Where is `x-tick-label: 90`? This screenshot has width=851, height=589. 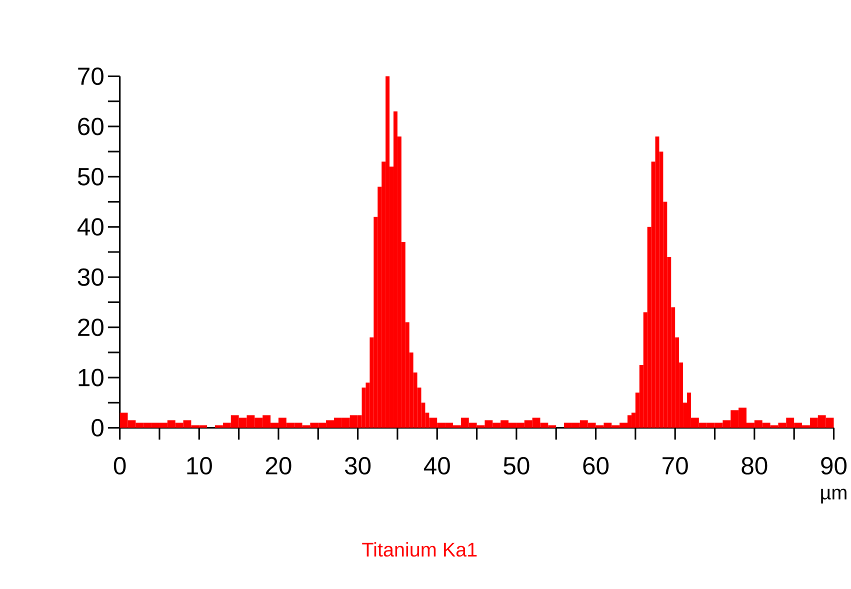
x-tick-label: 90 is located at coordinates (834, 465).